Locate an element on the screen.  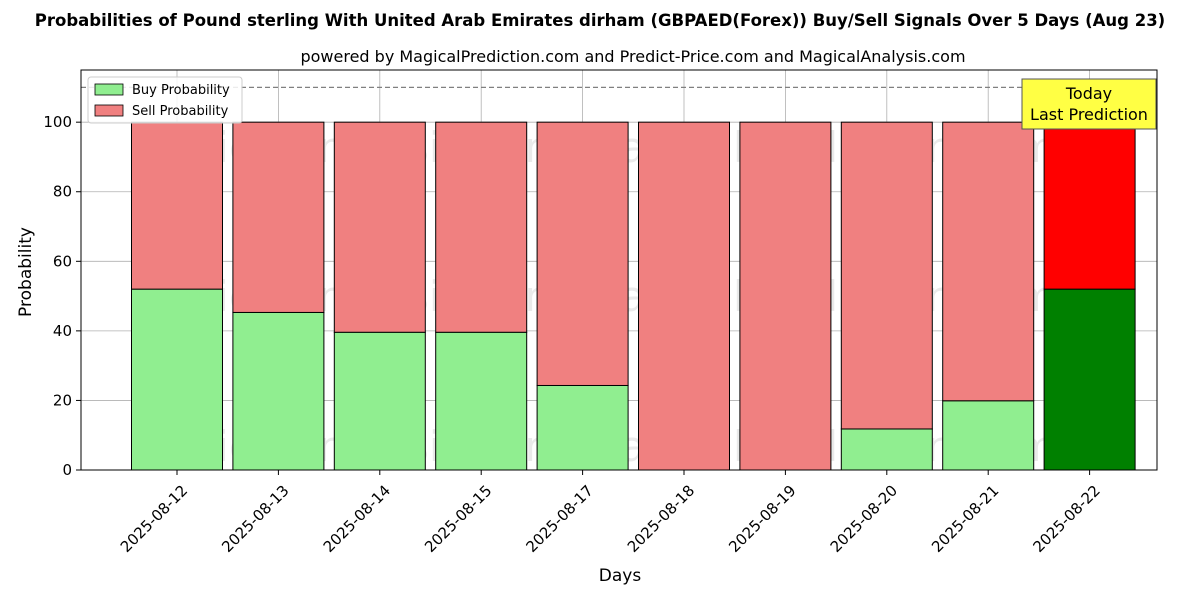
annotation-box is located at coordinates (1089, 104).